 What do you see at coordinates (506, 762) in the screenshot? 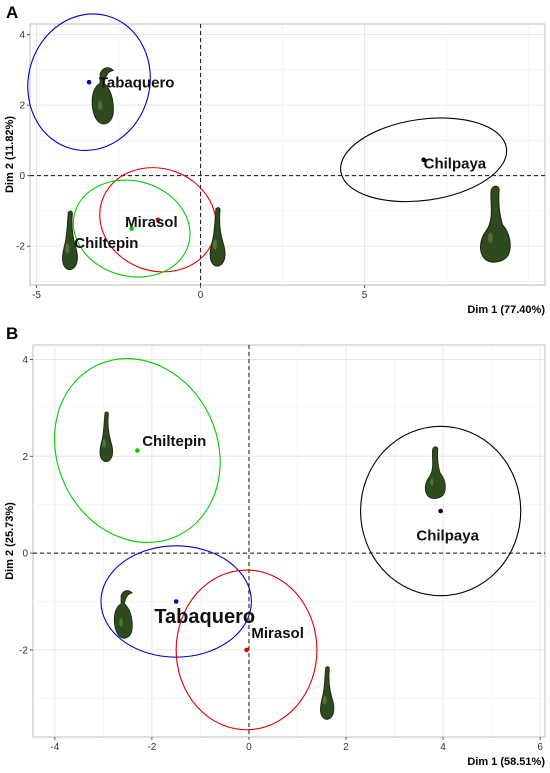
I see `panel-b-x-axis-title: Dim 1 (58.51%)` at bounding box center [506, 762].